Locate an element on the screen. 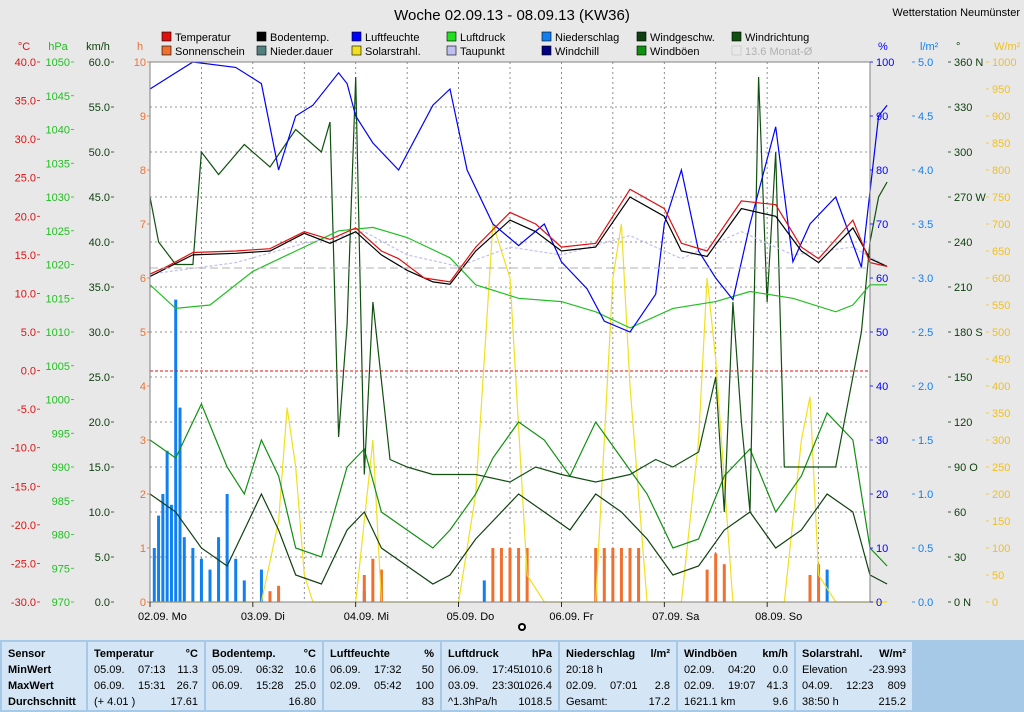 The image size is (1024, 712). stats-cell-row: (+ 4.01 ) 17.61 is located at coordinates (146, 702).